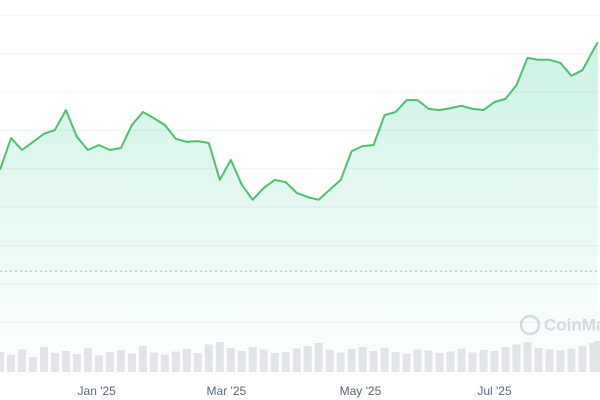 The width and height of the screenshot is (600, 400). What do you see at coordinates (530, 325) in the screenshot?
I see `watermark-logo` at bounding box center [530, 325].